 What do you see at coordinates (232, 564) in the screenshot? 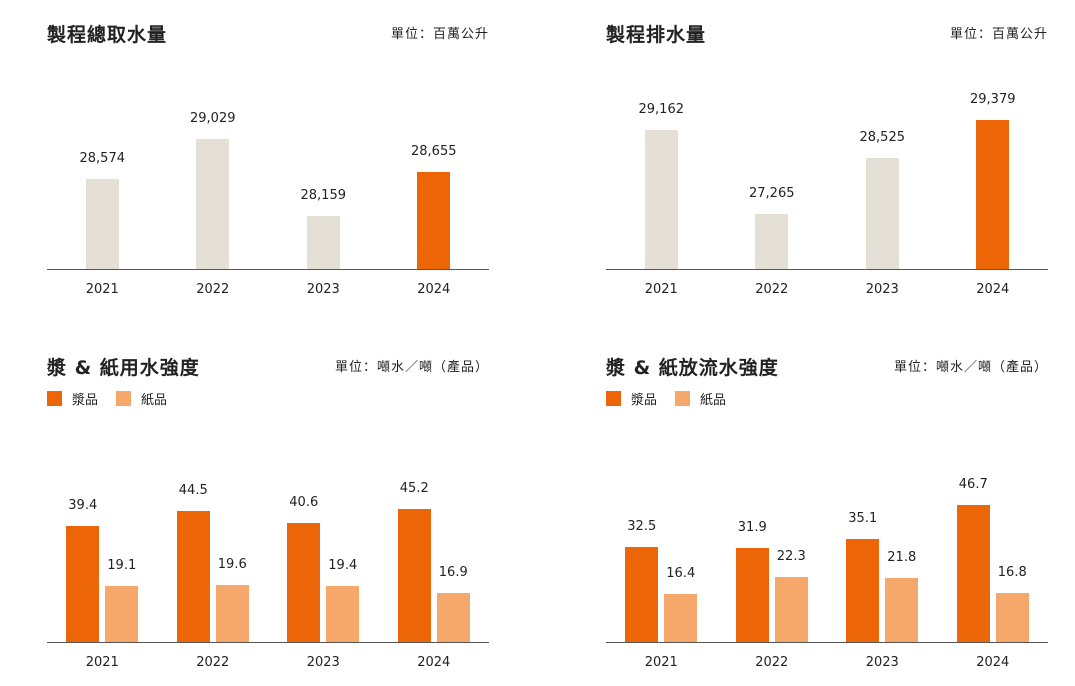
I see `data-label: 19.6` at bounding box center [232, 564].